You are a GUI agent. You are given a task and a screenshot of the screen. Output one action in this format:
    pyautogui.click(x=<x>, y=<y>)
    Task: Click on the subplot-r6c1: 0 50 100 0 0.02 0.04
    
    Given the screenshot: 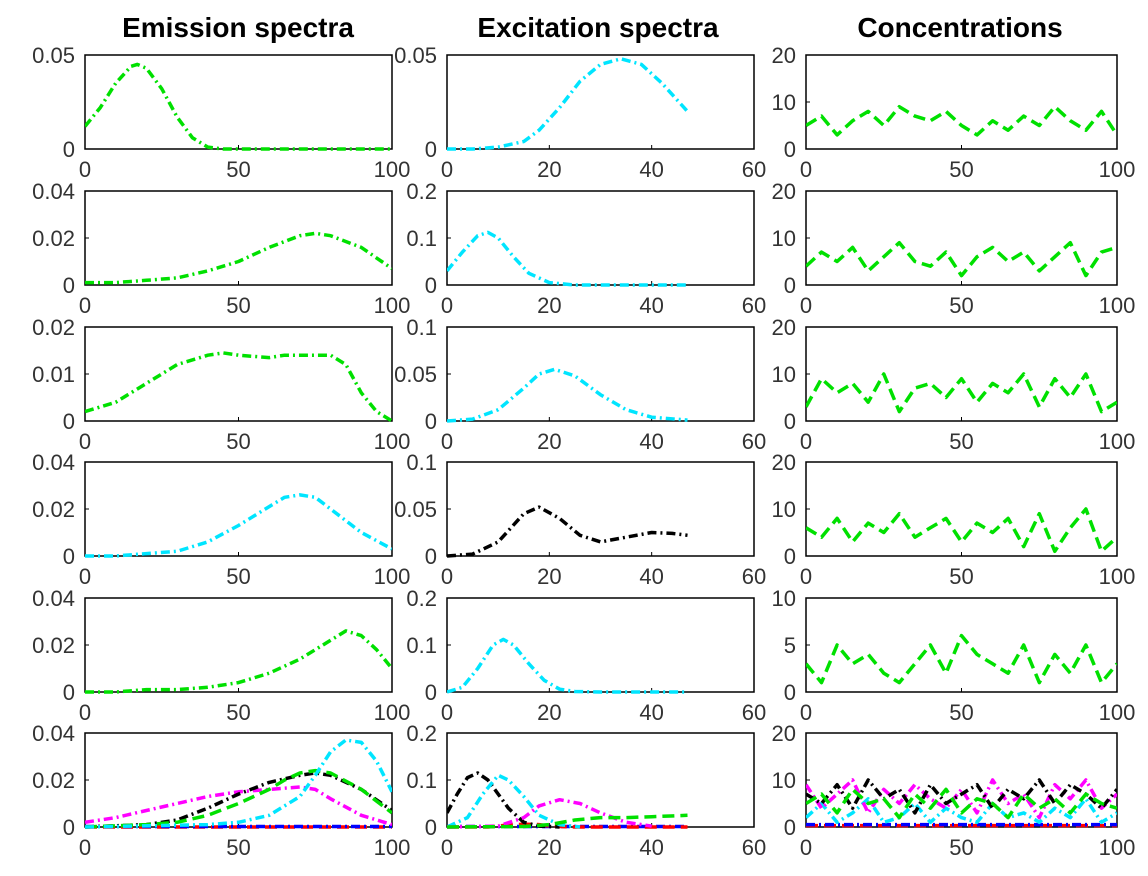 What is the action you would take?
    pyautogui.click(x=221, y=790)
    